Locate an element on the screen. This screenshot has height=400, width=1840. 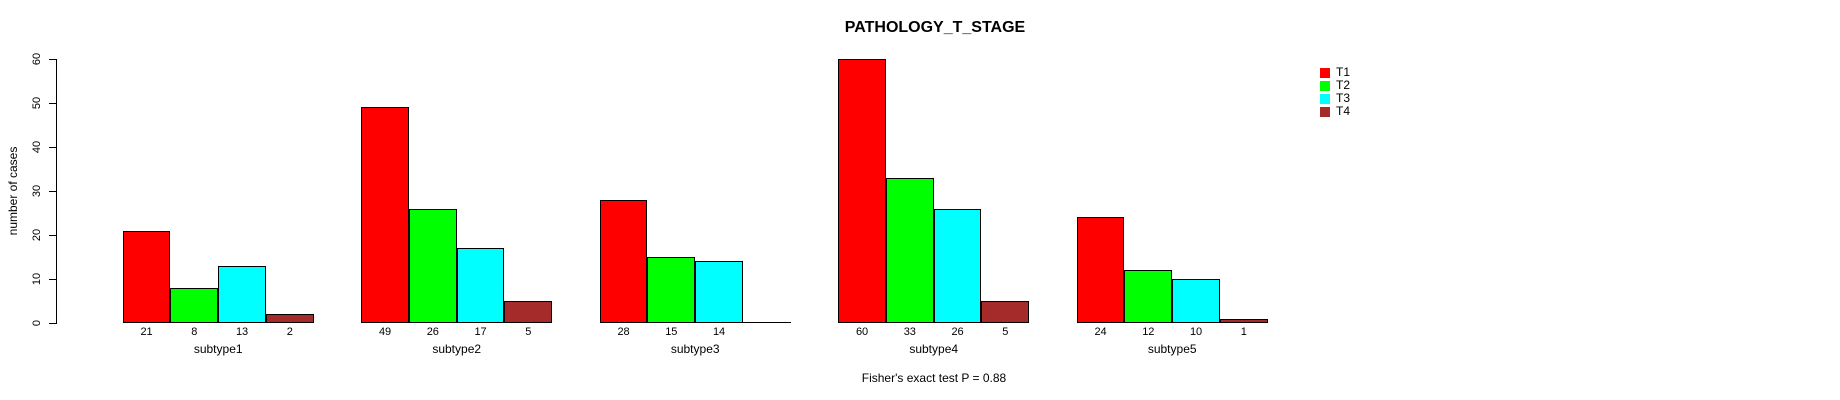
fisher-test-annotation: Fisher's exact test P = 0.88 is located at coordinates (934, 378).